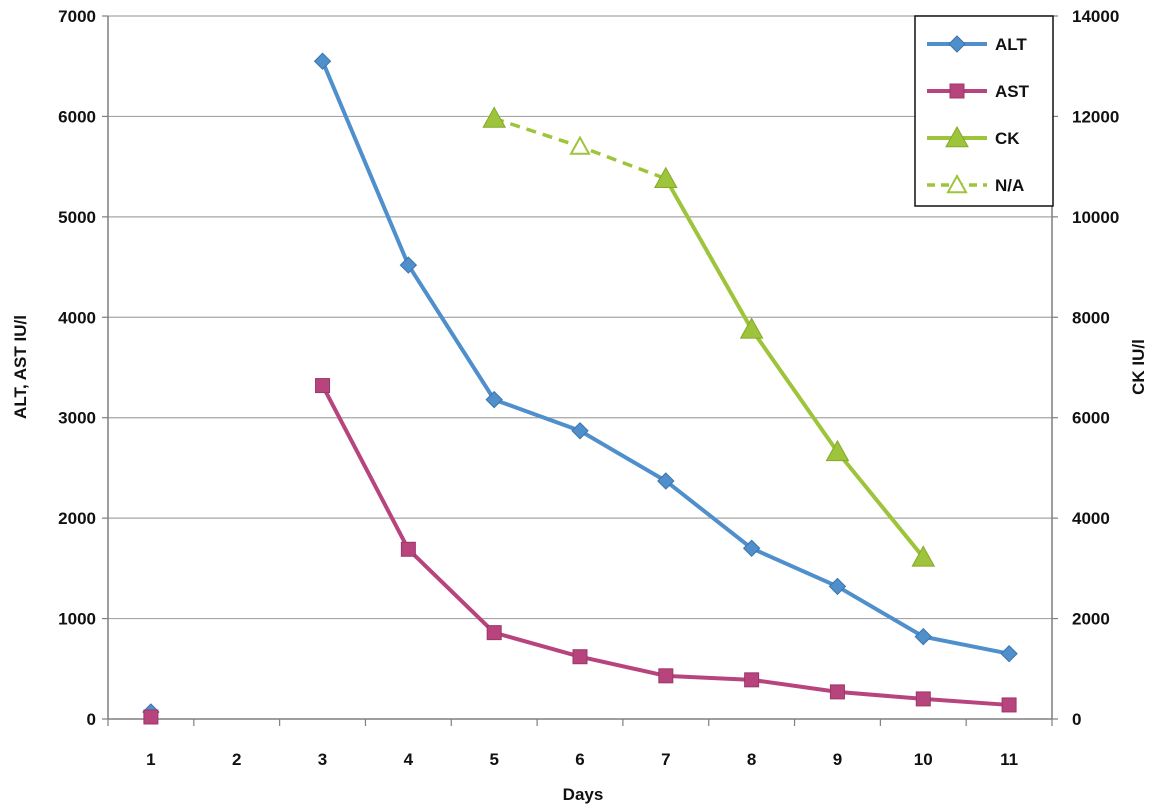  Describe the element at coordinates (77, 518) in the screenshot. I see `tick-label-left-2000: 2000` at that location.